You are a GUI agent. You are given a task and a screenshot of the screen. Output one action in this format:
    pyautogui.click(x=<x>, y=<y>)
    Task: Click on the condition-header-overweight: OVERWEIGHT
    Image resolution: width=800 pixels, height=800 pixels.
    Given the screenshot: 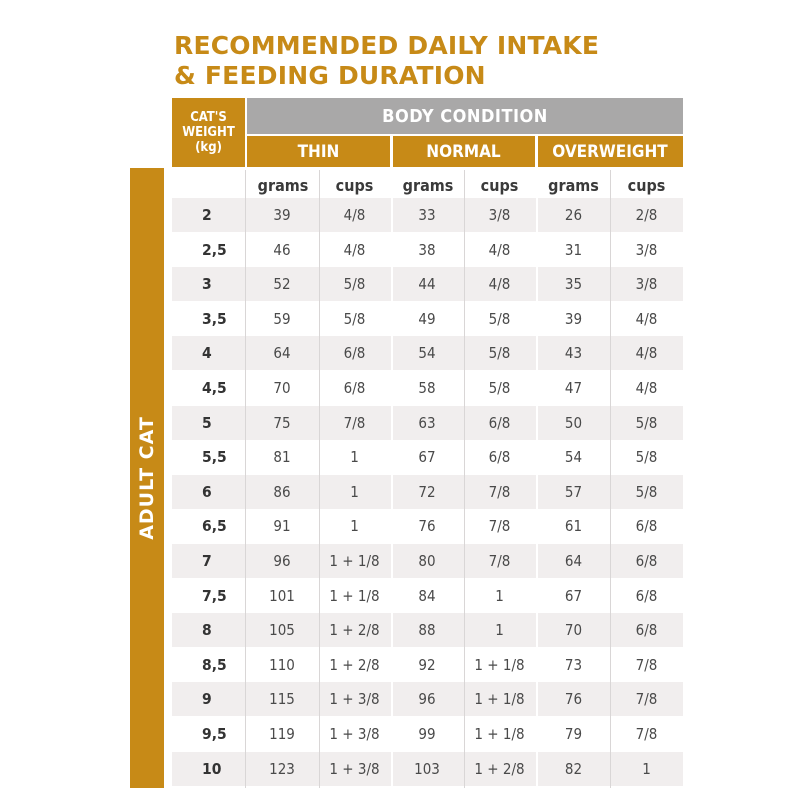 What is the action you would take?
    pyautogui.click(x=610, y=151)
    